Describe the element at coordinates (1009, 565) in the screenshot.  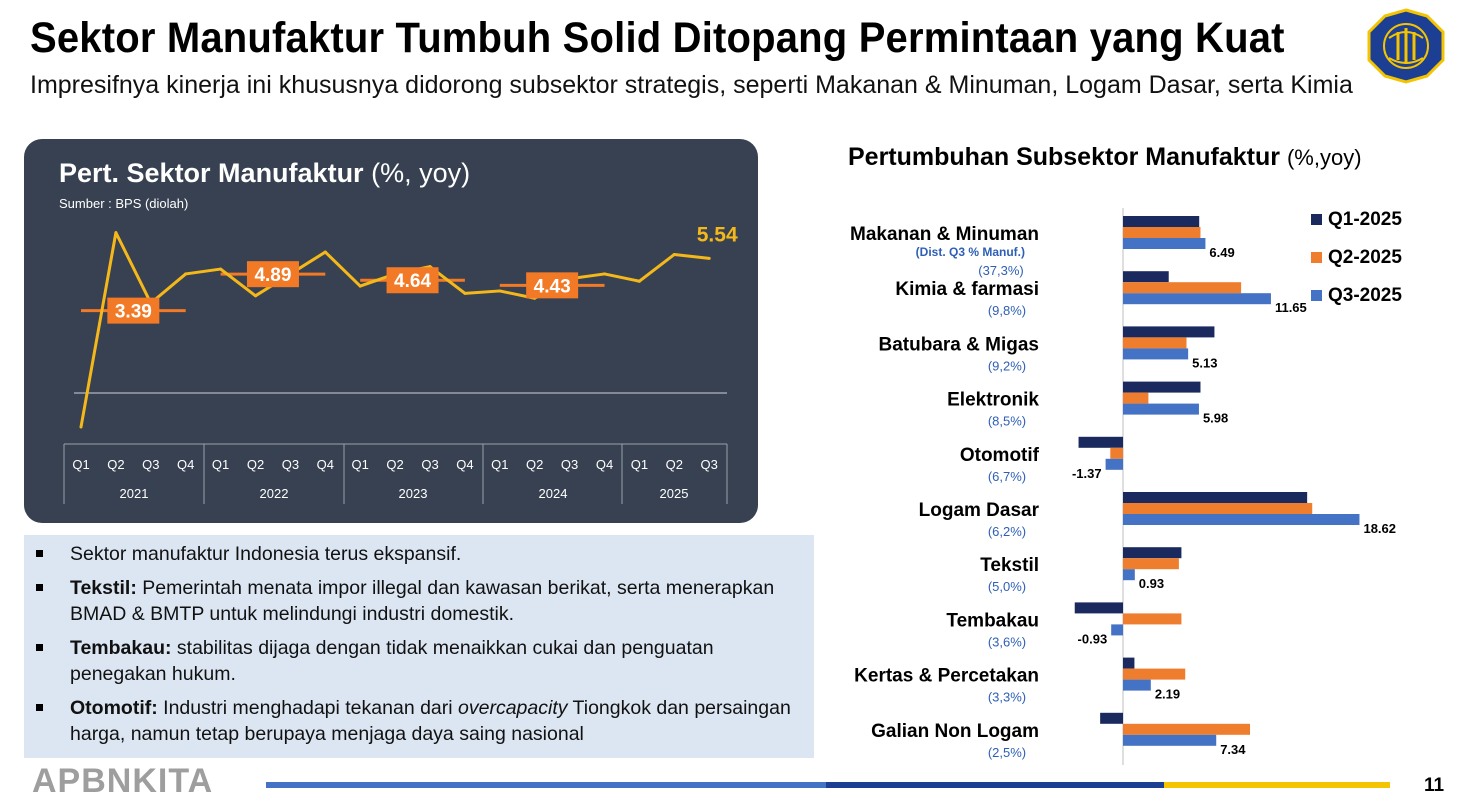
I see `category-label: Tekstil` at that location.